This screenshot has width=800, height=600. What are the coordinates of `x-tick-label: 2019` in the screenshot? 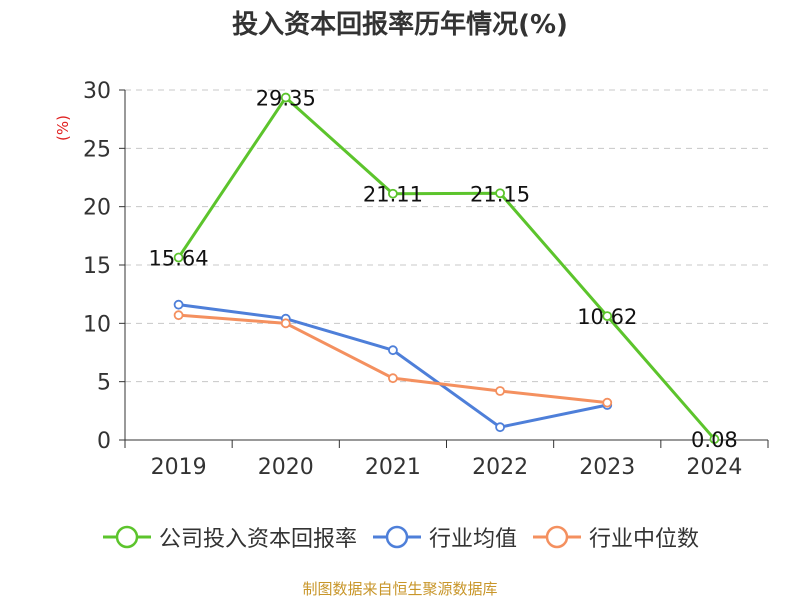 It's located at (179, 467).